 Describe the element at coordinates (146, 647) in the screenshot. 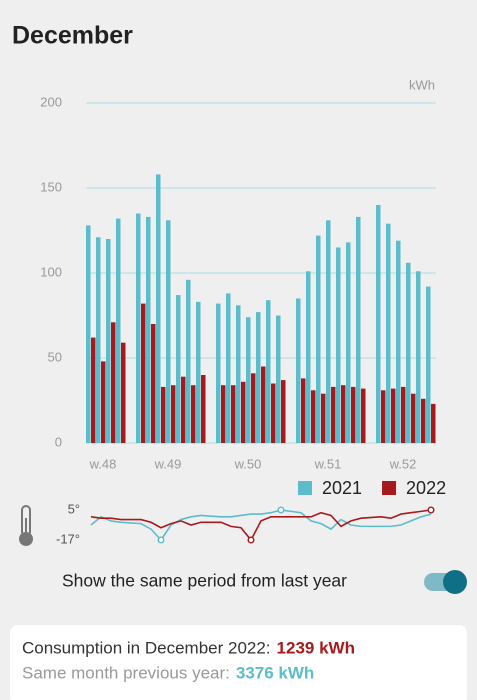

I see `consumption-label: Consumption in December 2022:` at that location.